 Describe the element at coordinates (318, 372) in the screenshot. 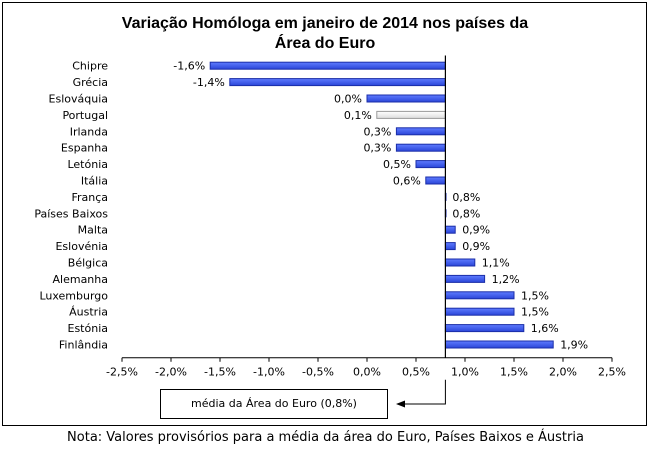

I see `x-tick-label: -0,5%` at that location.